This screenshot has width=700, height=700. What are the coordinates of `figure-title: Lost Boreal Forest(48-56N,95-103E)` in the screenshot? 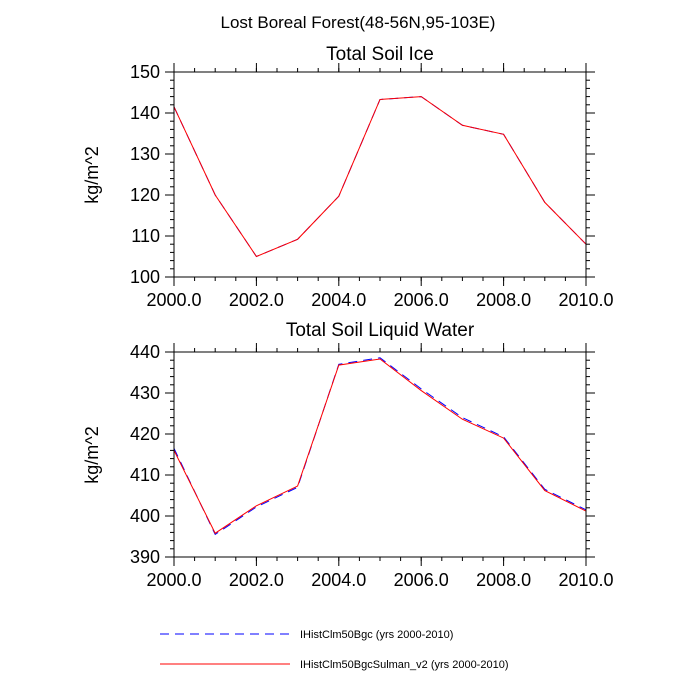 It's located at (358, 22).